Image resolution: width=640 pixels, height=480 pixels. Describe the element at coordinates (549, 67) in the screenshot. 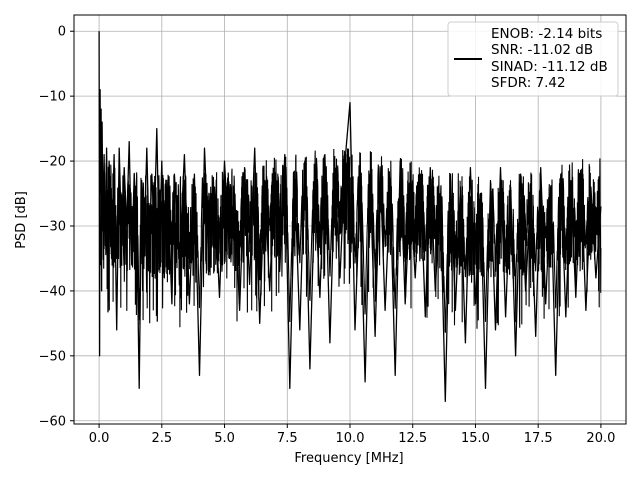

I see `legend-sinad: SINAD: -11.12 dB` at that location.